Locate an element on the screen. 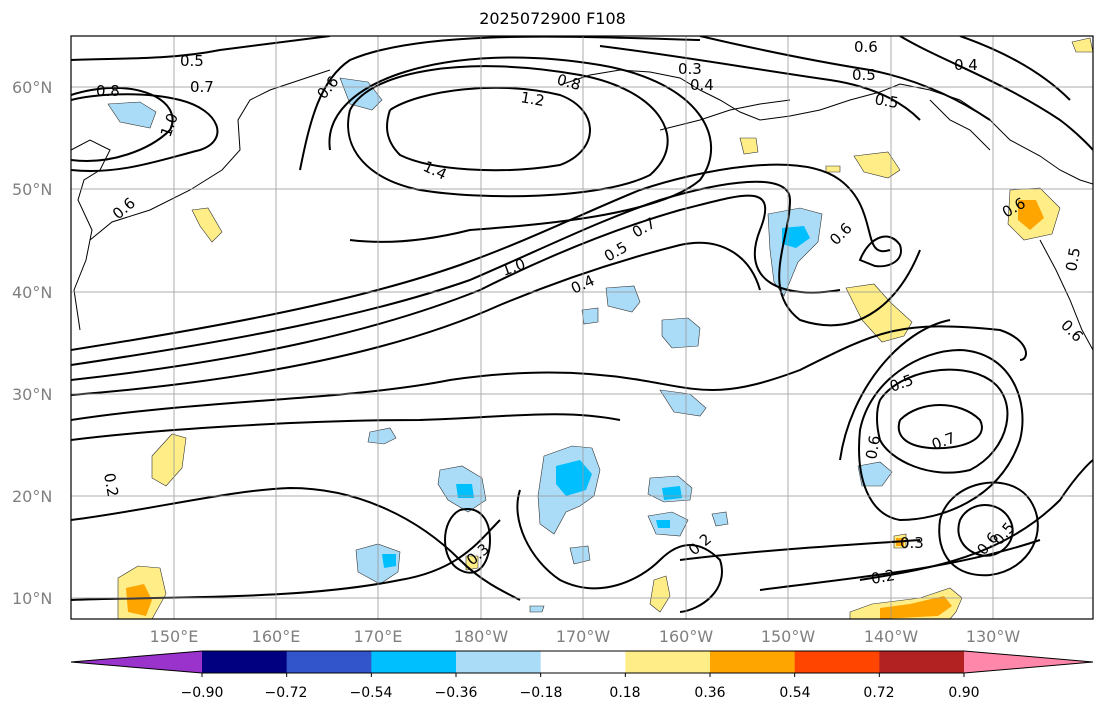  contour-label: 0.7 is located at coordinates (202, 87).